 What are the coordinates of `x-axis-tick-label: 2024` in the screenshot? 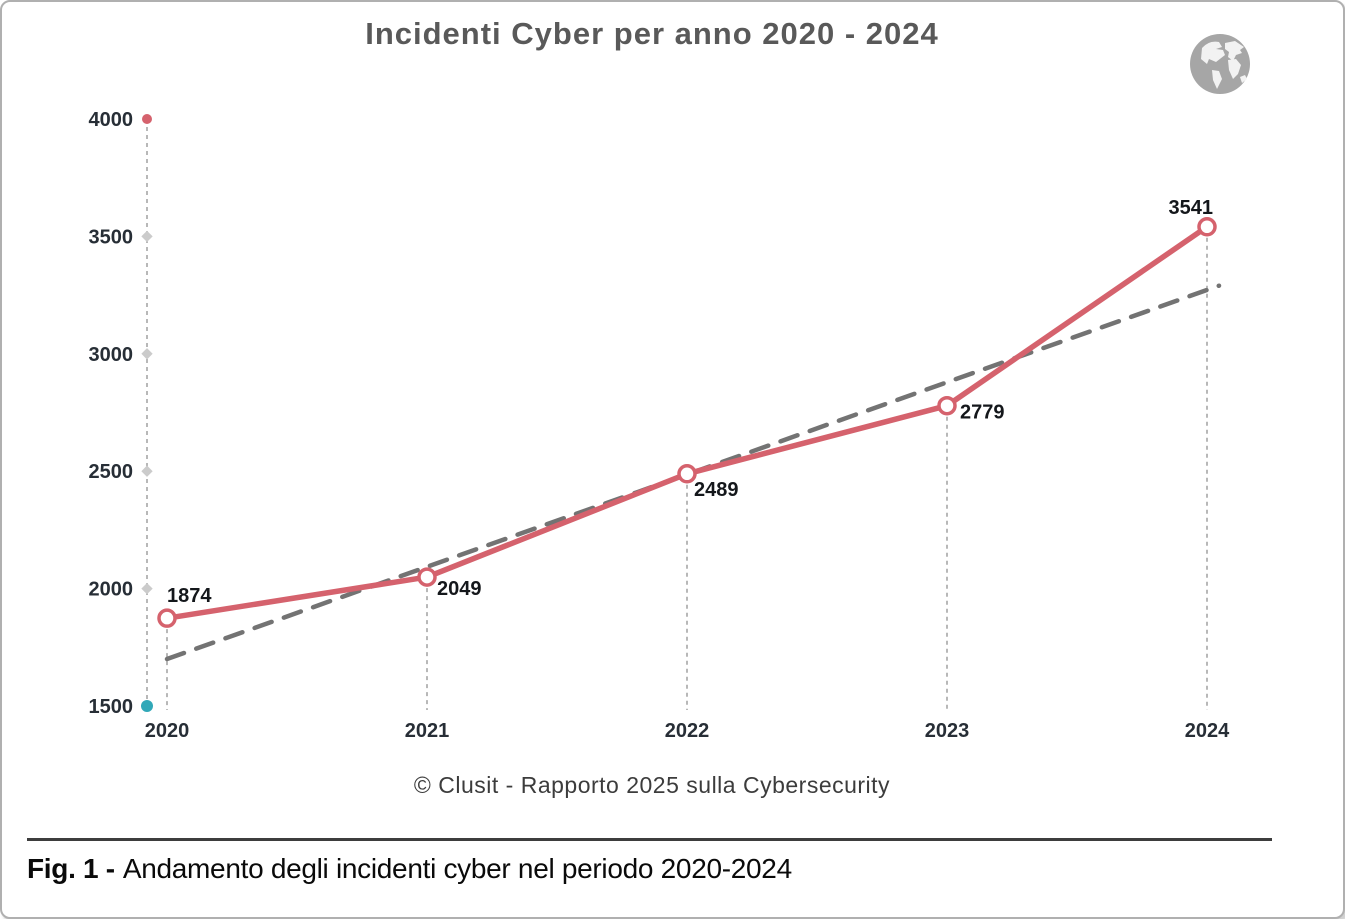 It's located at (1207, 731).